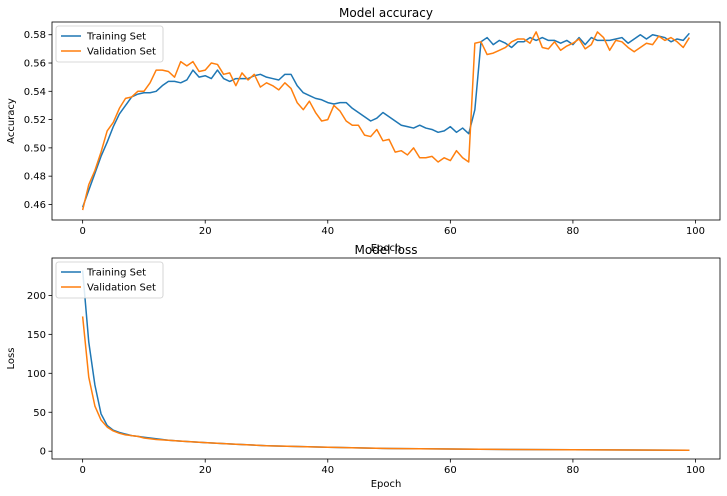 The width and height of the screenshot is (727, 496). I want to click on y-tick-label: 200, so click(36, 296).